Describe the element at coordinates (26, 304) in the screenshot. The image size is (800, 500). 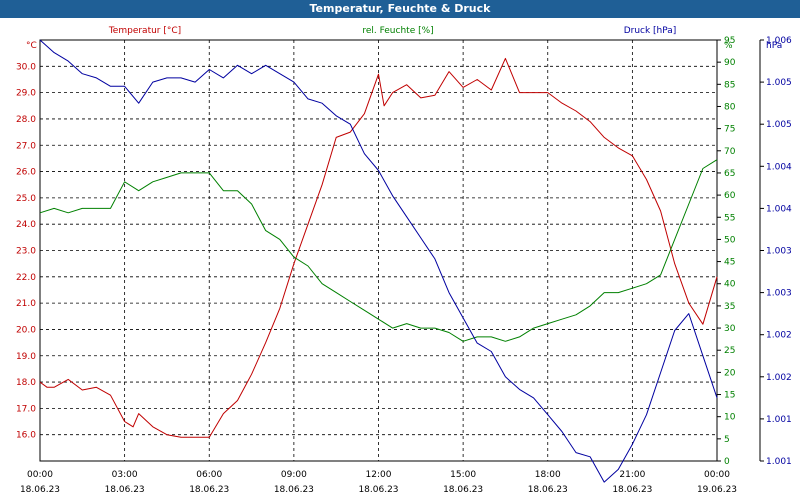
I see `temperature-tick-label: 21.0` at that location.